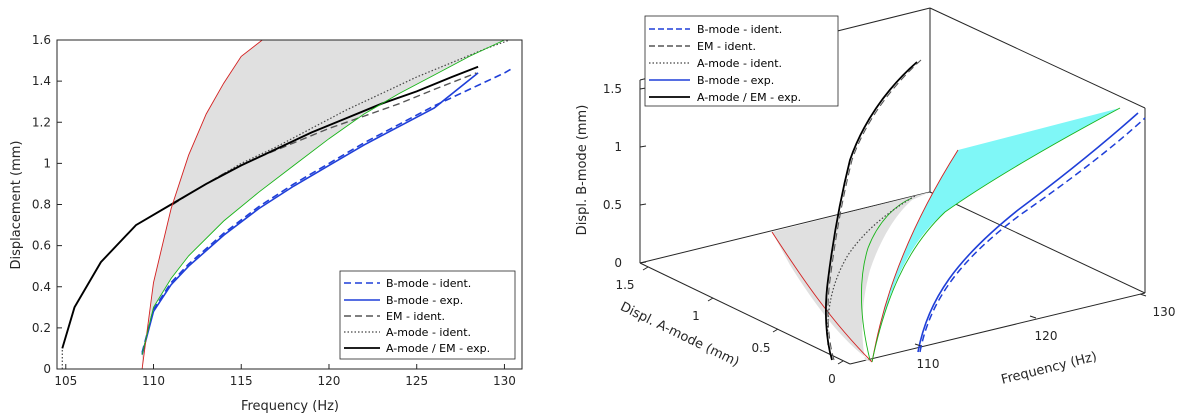 This screenshot has width=1187, height=417. What do you see at coordinates (886, 279) in the screenshot?
I see `green-boundary-curve-3d` at bounding box center [886, 279].